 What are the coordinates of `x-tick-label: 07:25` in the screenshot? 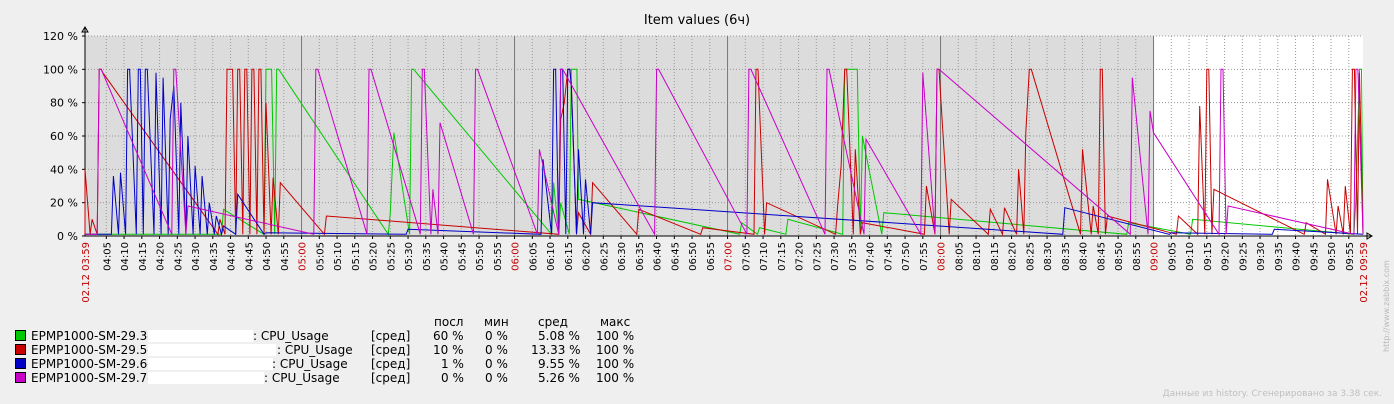 It's located at (817, 256).